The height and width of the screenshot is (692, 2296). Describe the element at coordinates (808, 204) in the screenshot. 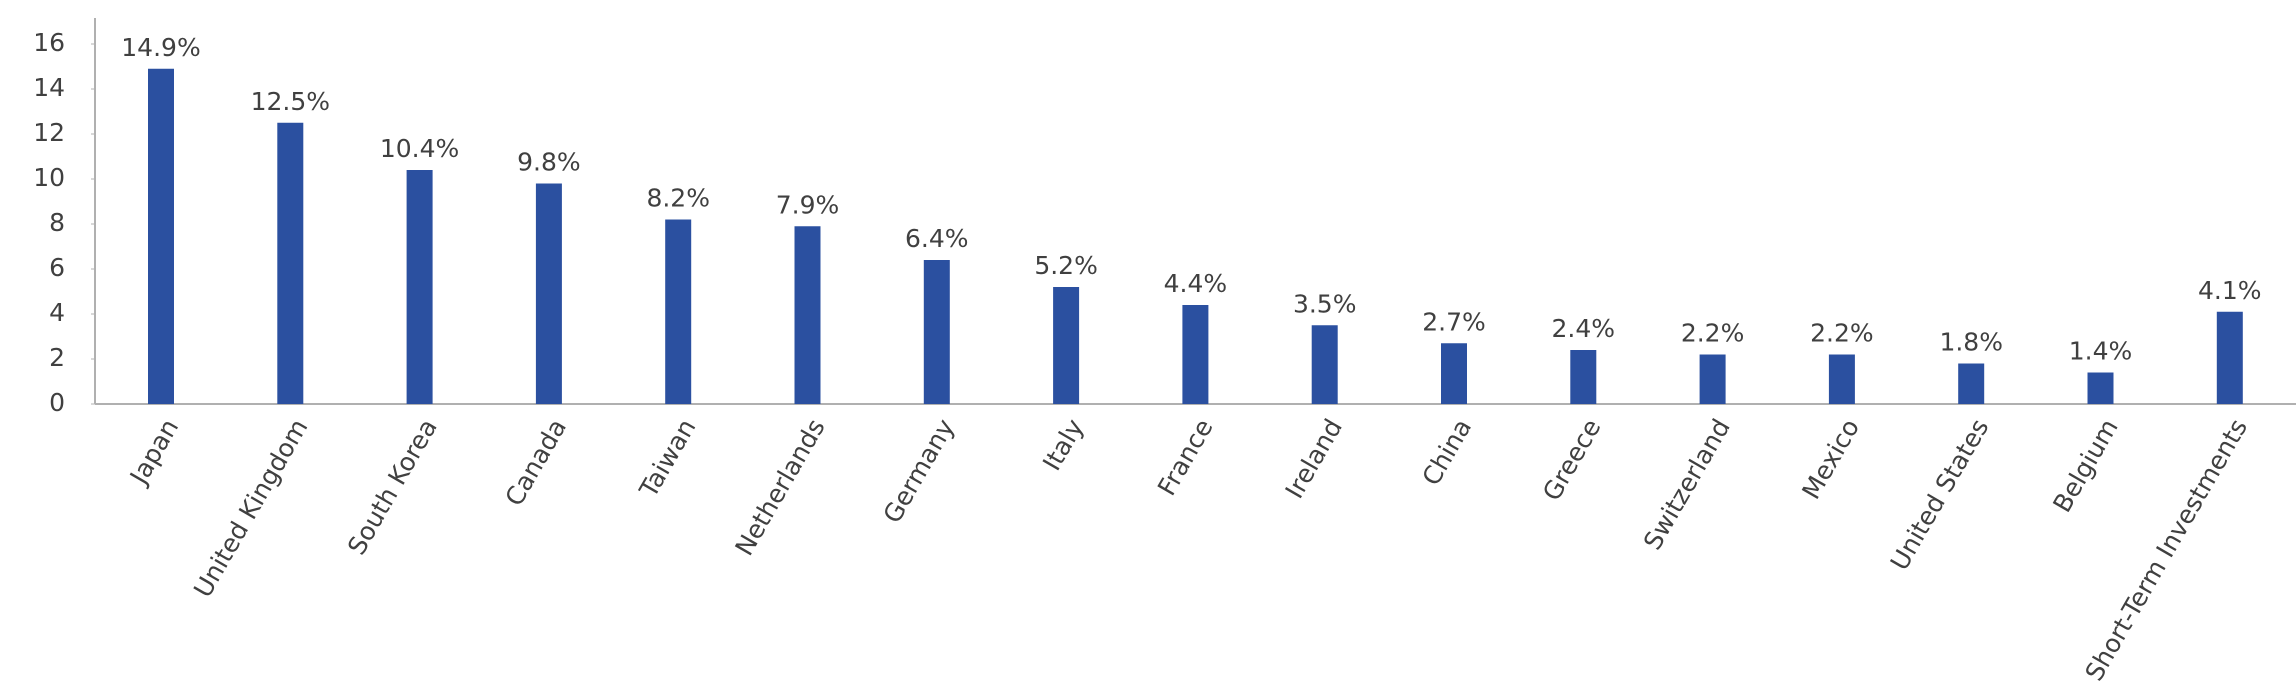

I see `value-label: 7.9%` at that location.